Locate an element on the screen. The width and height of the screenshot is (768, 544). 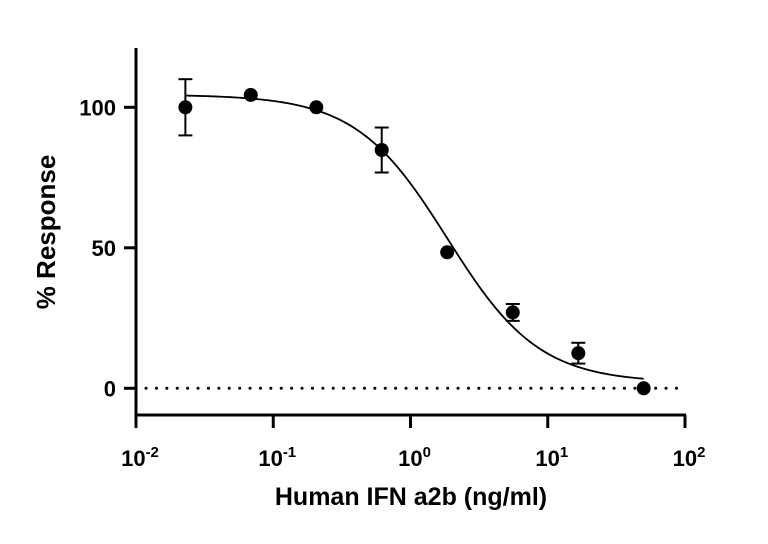
y-ticks: 0 50 100 is located at coordinates (107, 248).